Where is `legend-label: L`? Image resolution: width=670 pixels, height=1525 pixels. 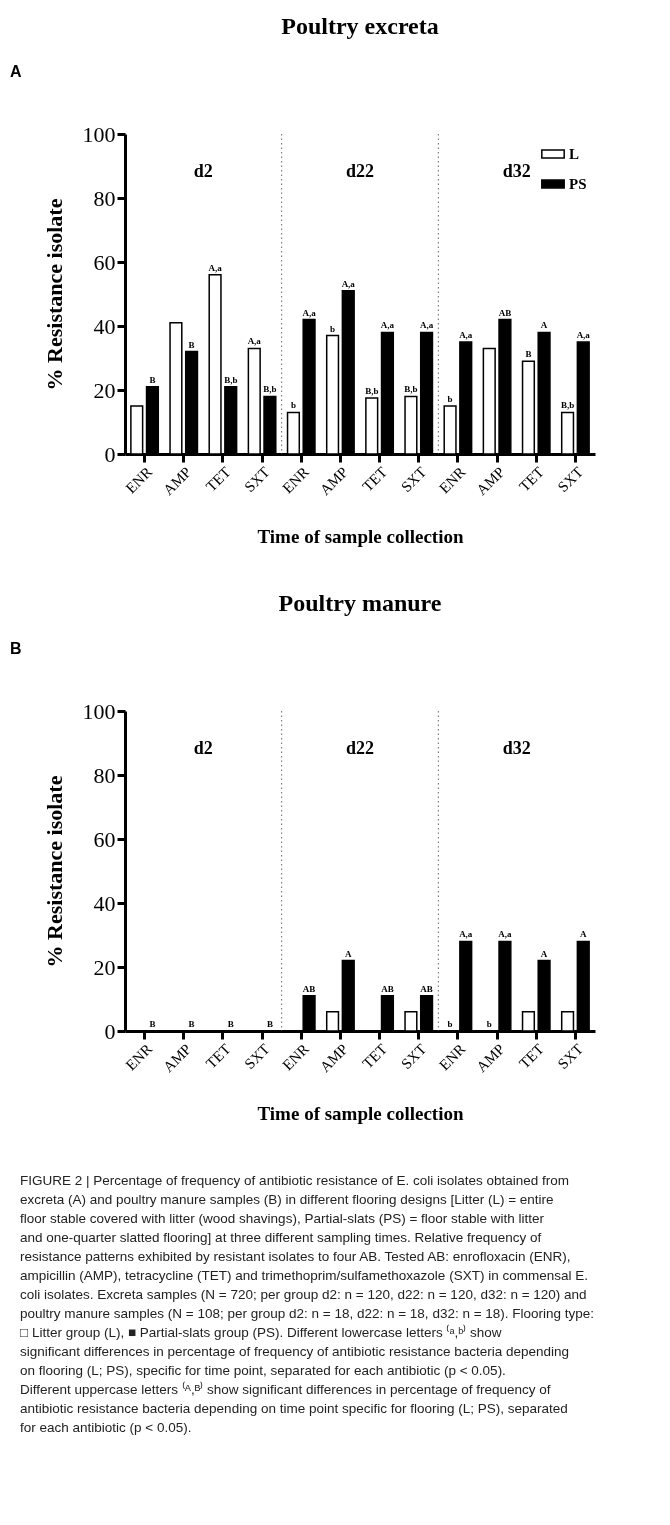 legend-label: L is located at coordinates (574, 154).